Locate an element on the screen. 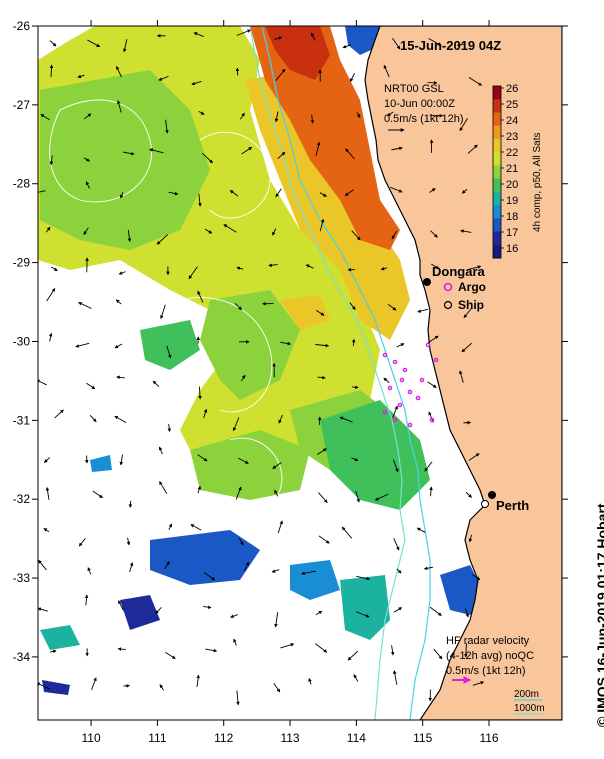 The height and width of the screenshot is (759, 604). ship-label: Ship is located at coordinates (471, 305).